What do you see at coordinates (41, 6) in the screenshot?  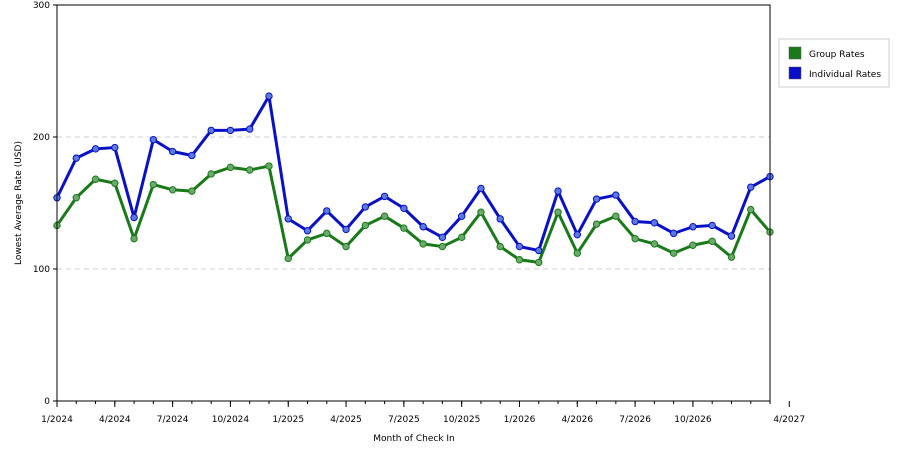 I see `y-tick-label-300: 300` at bounding box center [41, 6].